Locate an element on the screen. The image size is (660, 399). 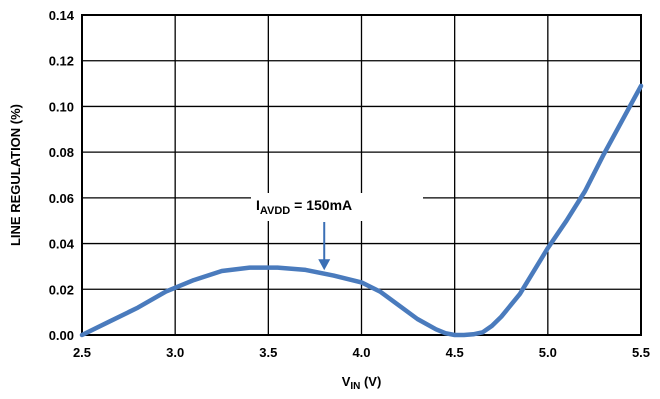
x-tick-labels: 2.5 3.0 3.5 4.0 4.5 5.0 5.5 is located at coordinates (361, 352).